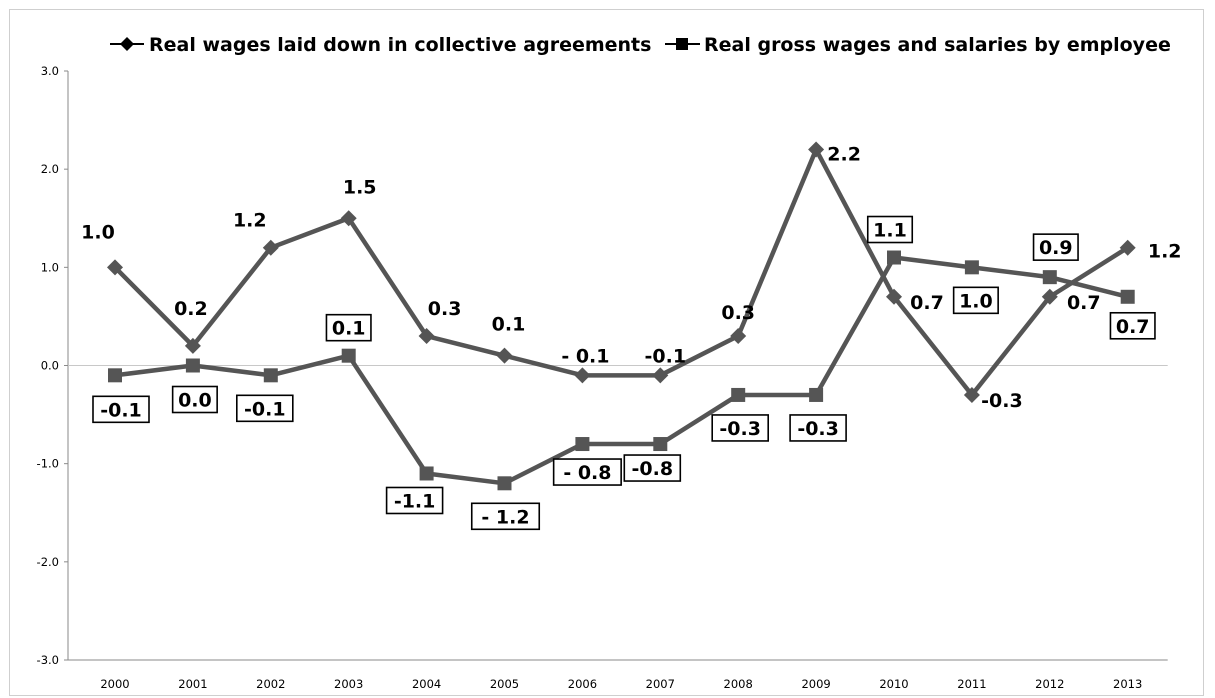 Image resolution: width=1215 pixels, height=698 pixels. Describe the element at coordinates (348, 684) in the screenshot. I see `x-tick-label: 2003` at that location.